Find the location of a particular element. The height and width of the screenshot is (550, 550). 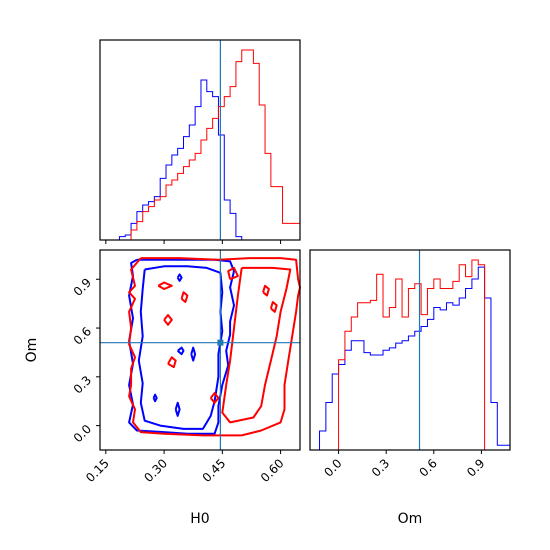

h0-histogram-panel is located at coordinates (200, 141).